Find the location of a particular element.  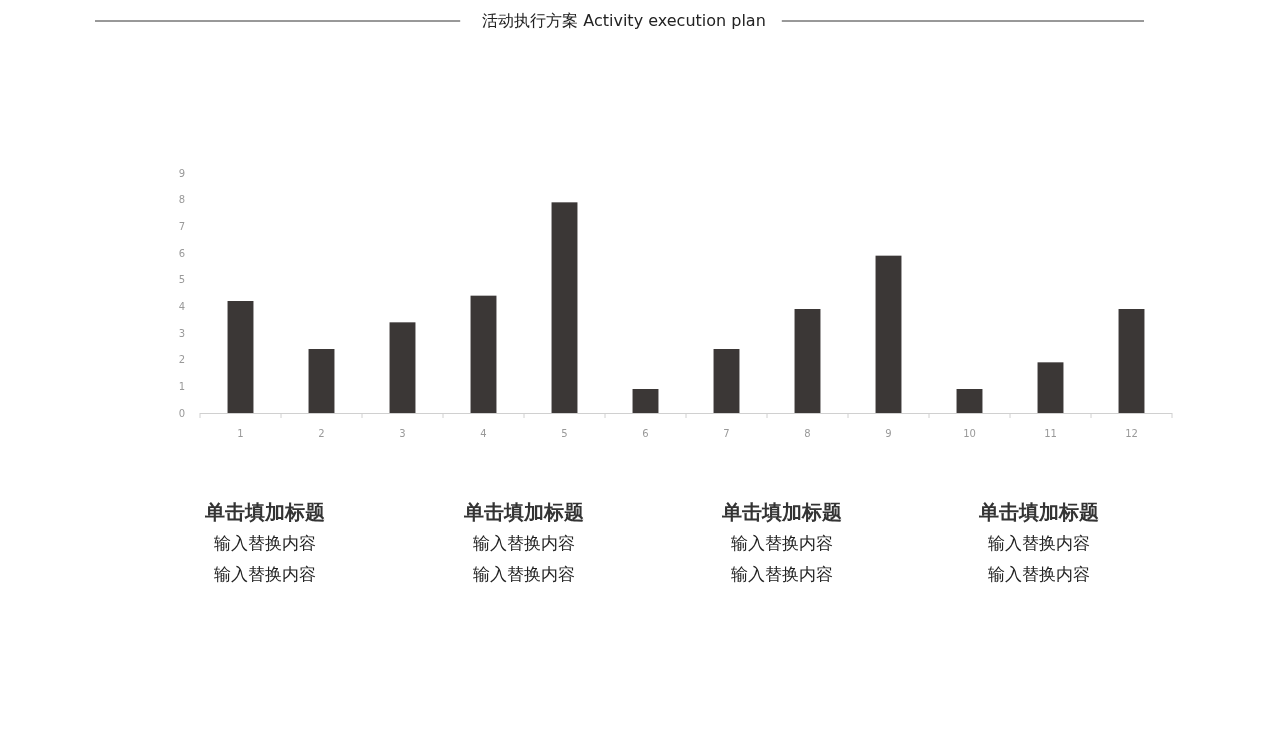

x-tick-label: 1 is located at coordinates (240, 433).